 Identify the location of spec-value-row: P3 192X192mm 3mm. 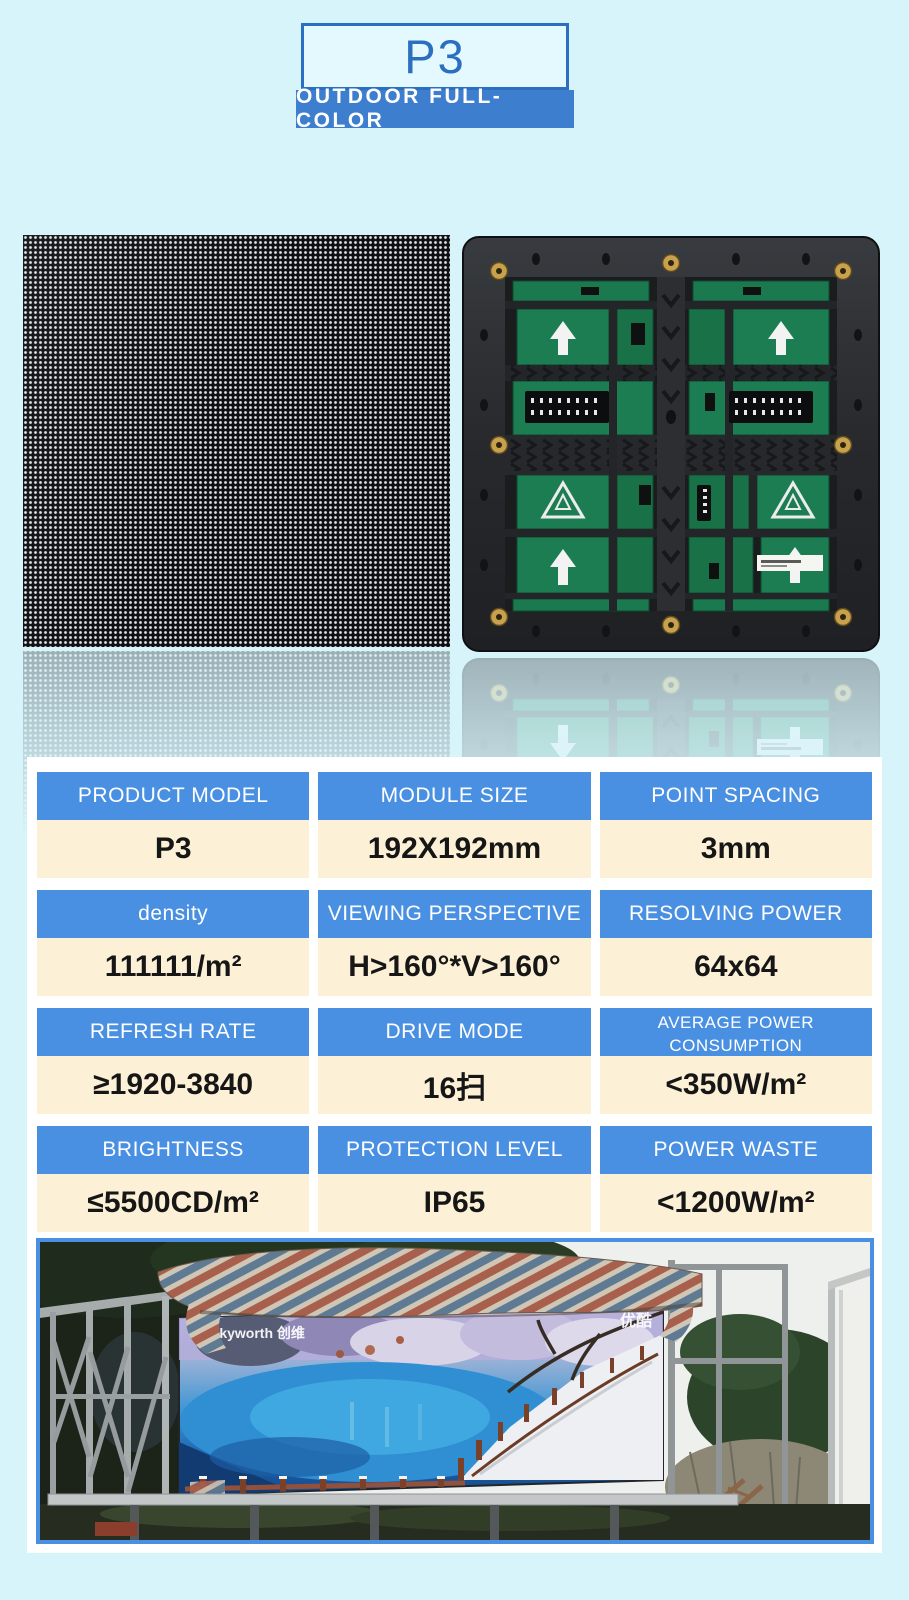
(454, 849).